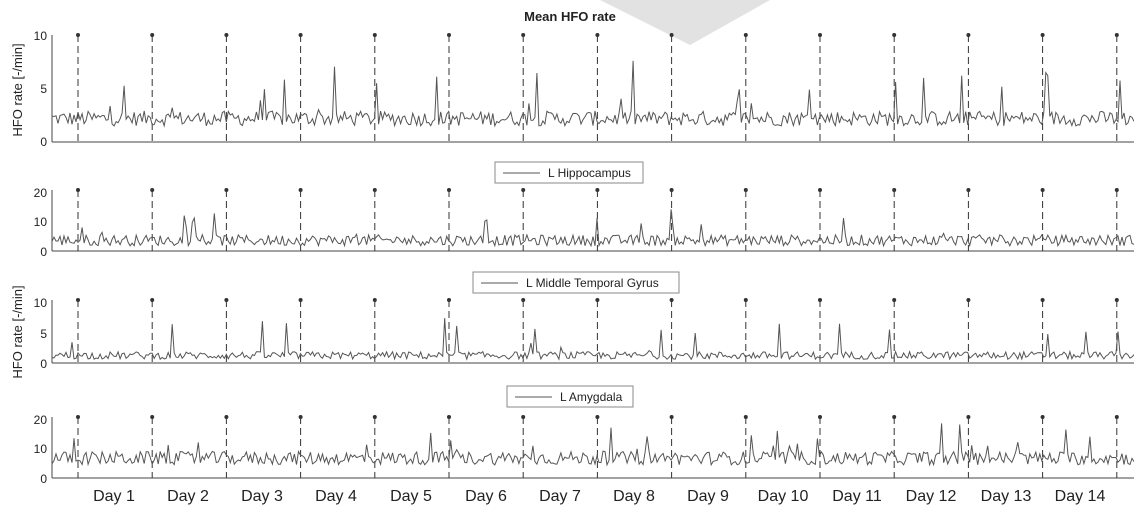  I want to click on x-tick-label: Day 11, so click(857, 496).